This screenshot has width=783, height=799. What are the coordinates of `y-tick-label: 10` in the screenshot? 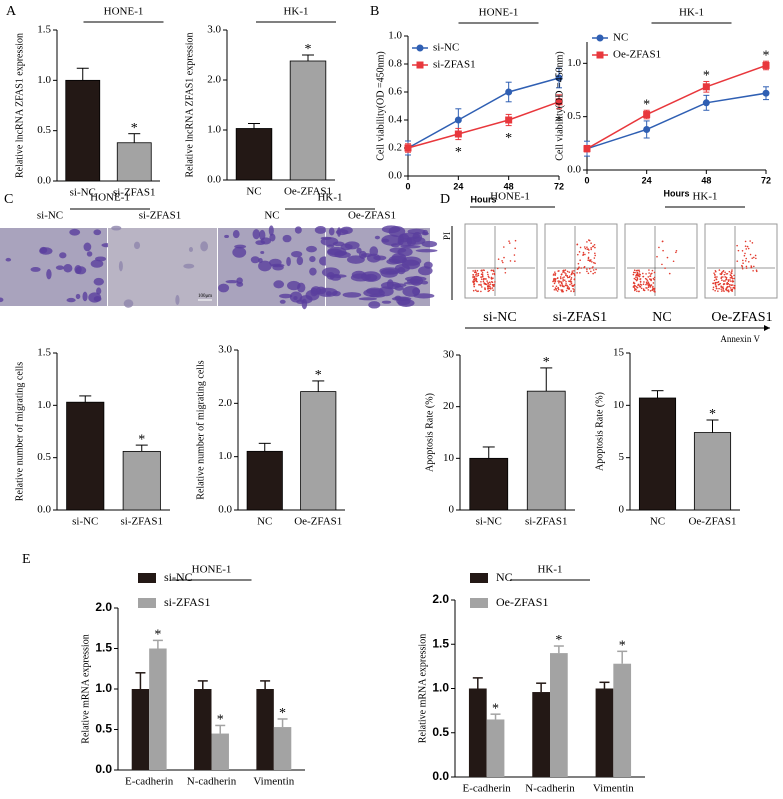 It's located at (449, 458).